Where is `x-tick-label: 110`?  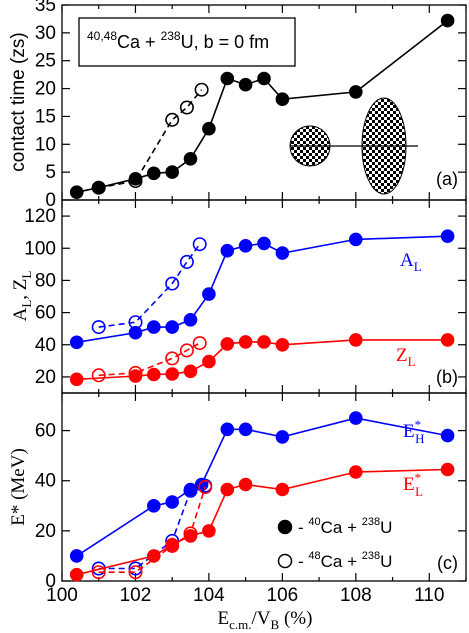
x-tick-label: 110 is located at coordinates (429, 595).